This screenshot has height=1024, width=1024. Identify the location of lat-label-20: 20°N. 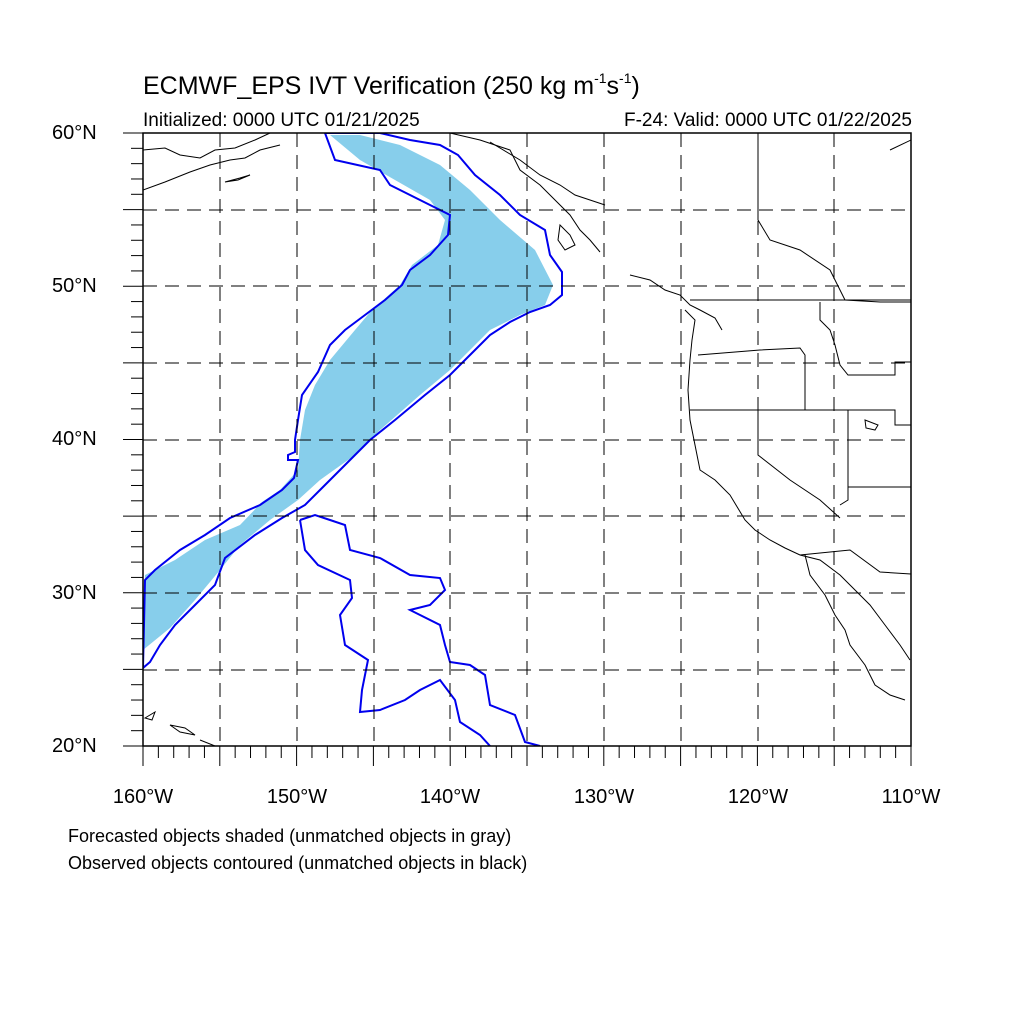
(74, 746).